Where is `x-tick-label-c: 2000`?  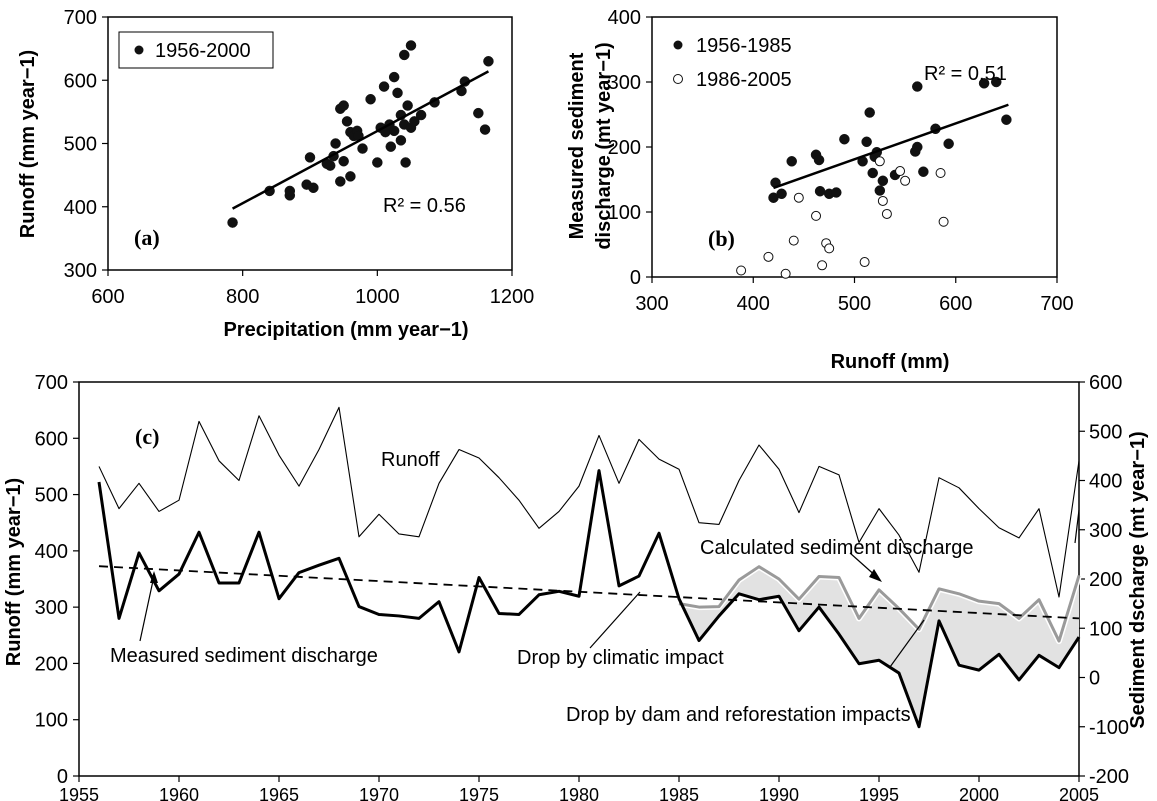
x-tick-label-c: 2000 is located at coordinates (979, 793).